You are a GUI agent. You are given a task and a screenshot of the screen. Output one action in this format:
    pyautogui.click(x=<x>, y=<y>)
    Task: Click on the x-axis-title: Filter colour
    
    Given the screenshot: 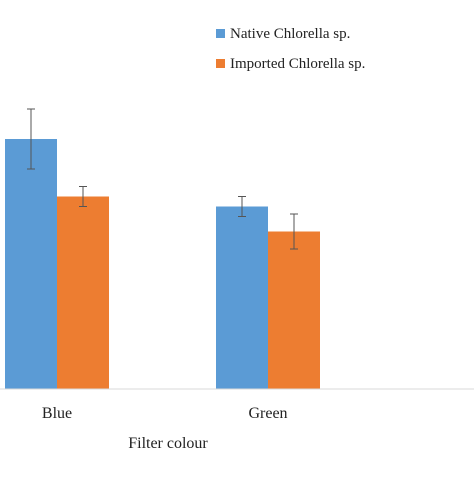 What is the action you would take?
    pyautogui.click(x=168, y=443)
    